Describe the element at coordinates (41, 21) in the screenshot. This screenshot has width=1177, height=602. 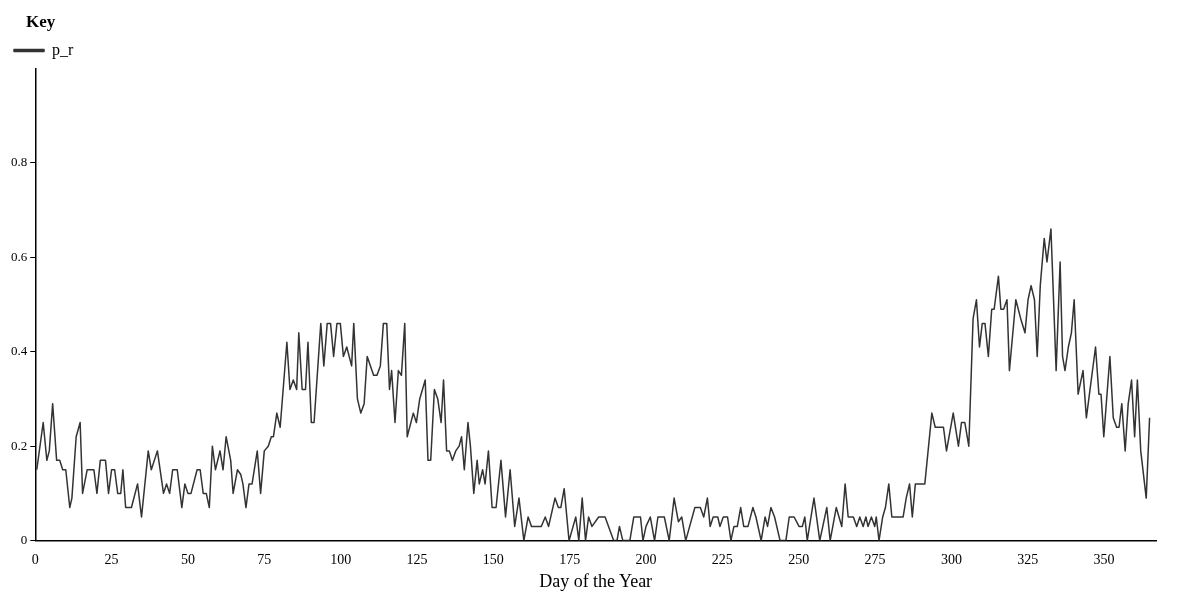
I see `legend-title: Key` at that location.